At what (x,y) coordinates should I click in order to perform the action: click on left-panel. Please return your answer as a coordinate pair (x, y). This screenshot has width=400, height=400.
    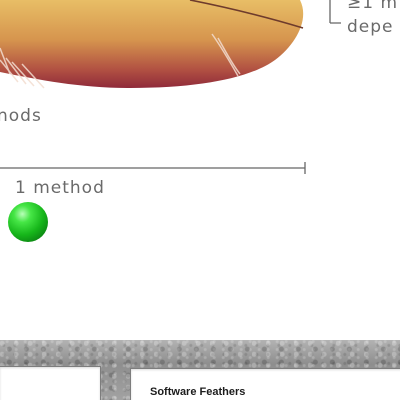
    Looking at the image, I should click on (50, 383).